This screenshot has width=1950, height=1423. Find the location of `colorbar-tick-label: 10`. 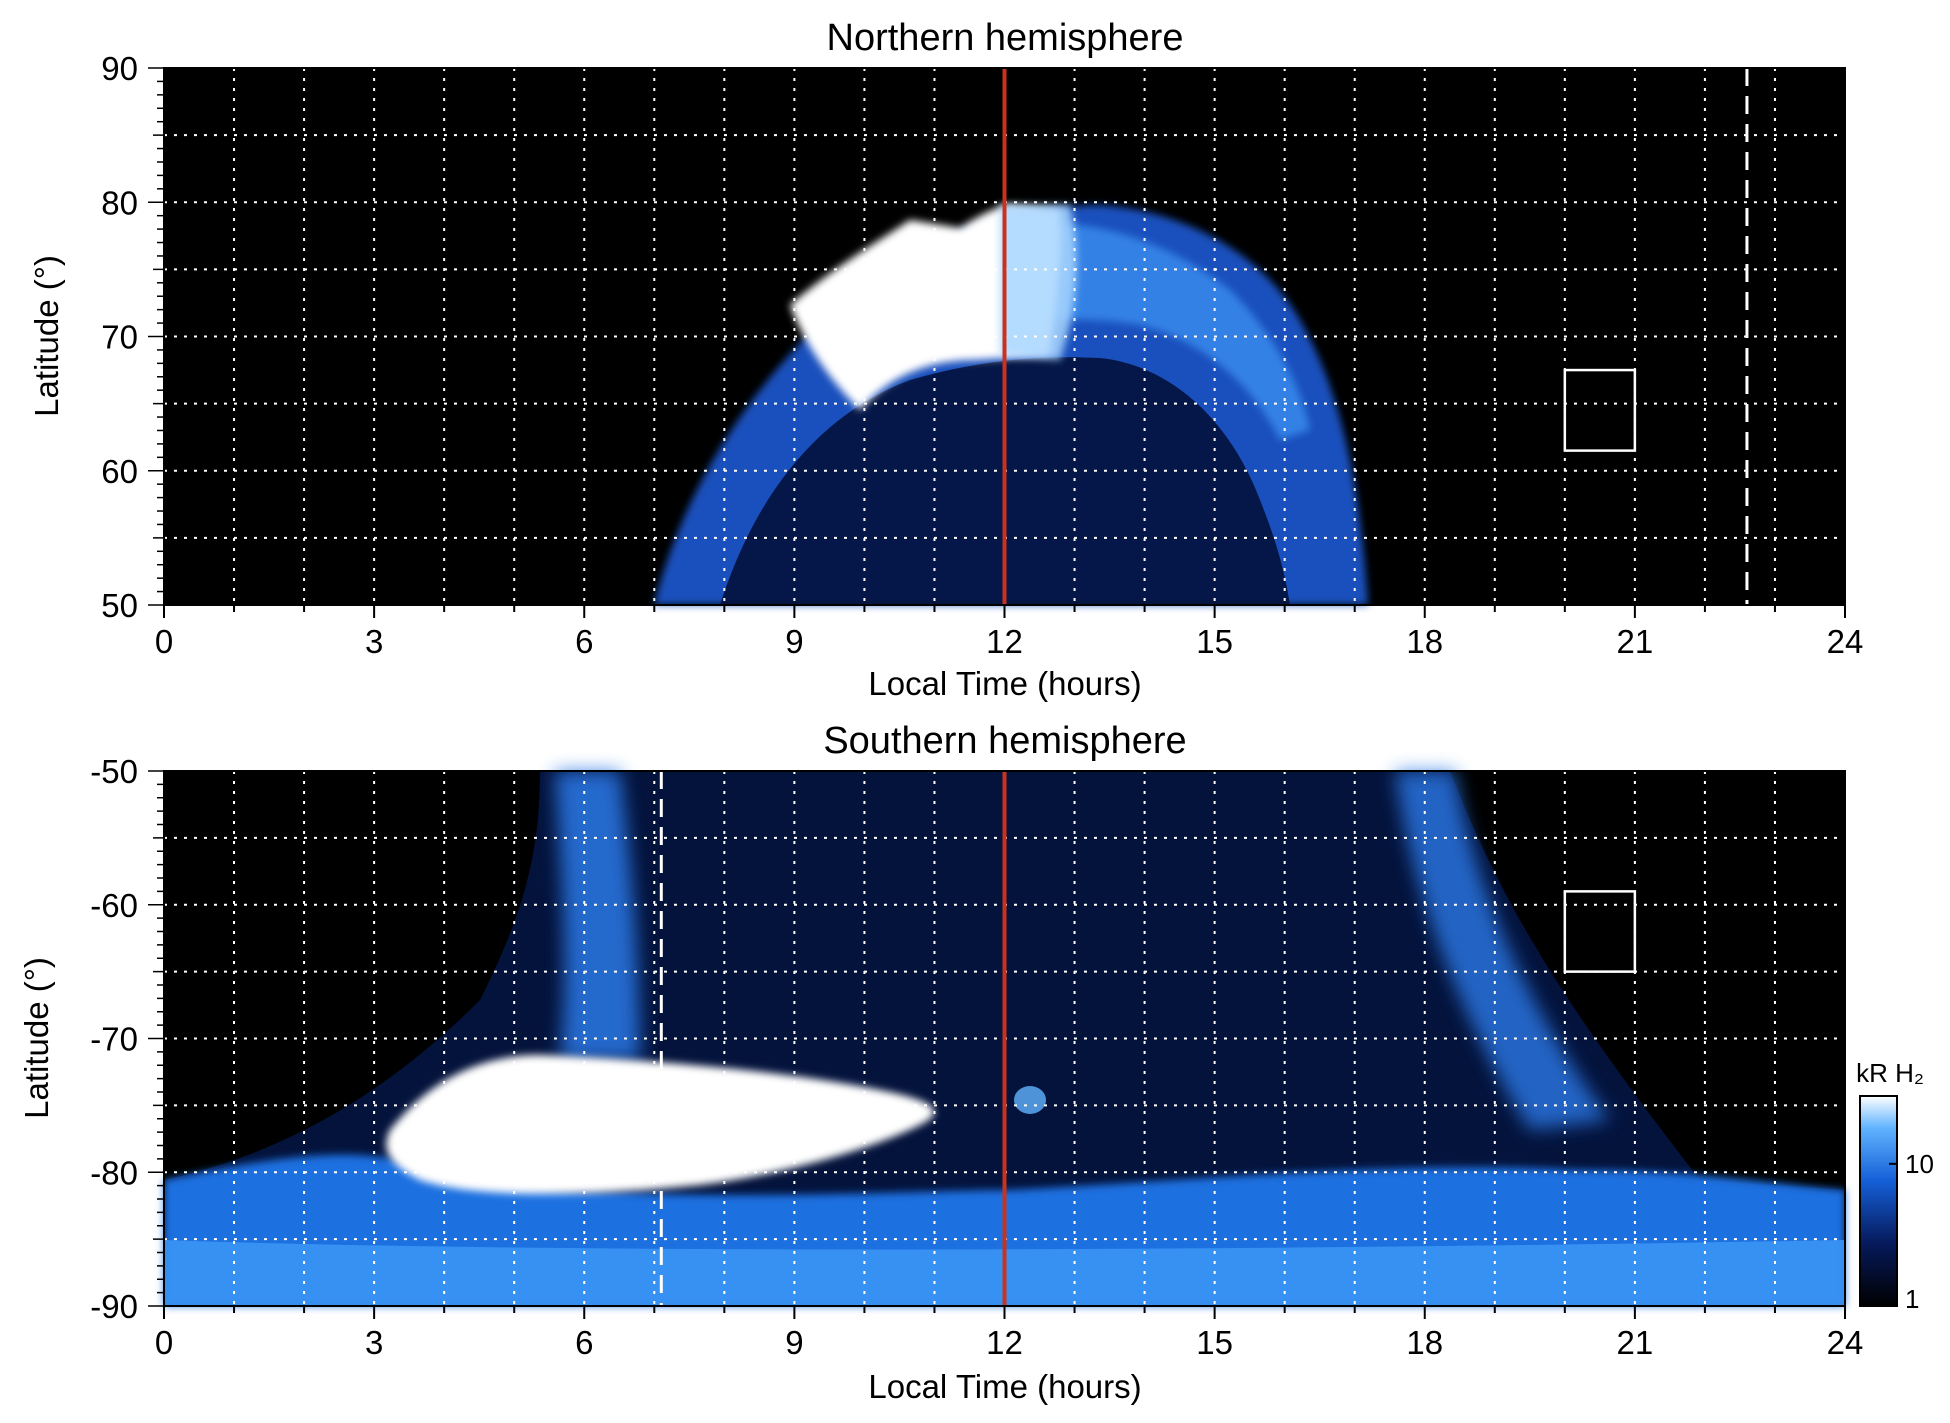

colorbar-tick-label: 10 is located at coordinates (1919, 1164).